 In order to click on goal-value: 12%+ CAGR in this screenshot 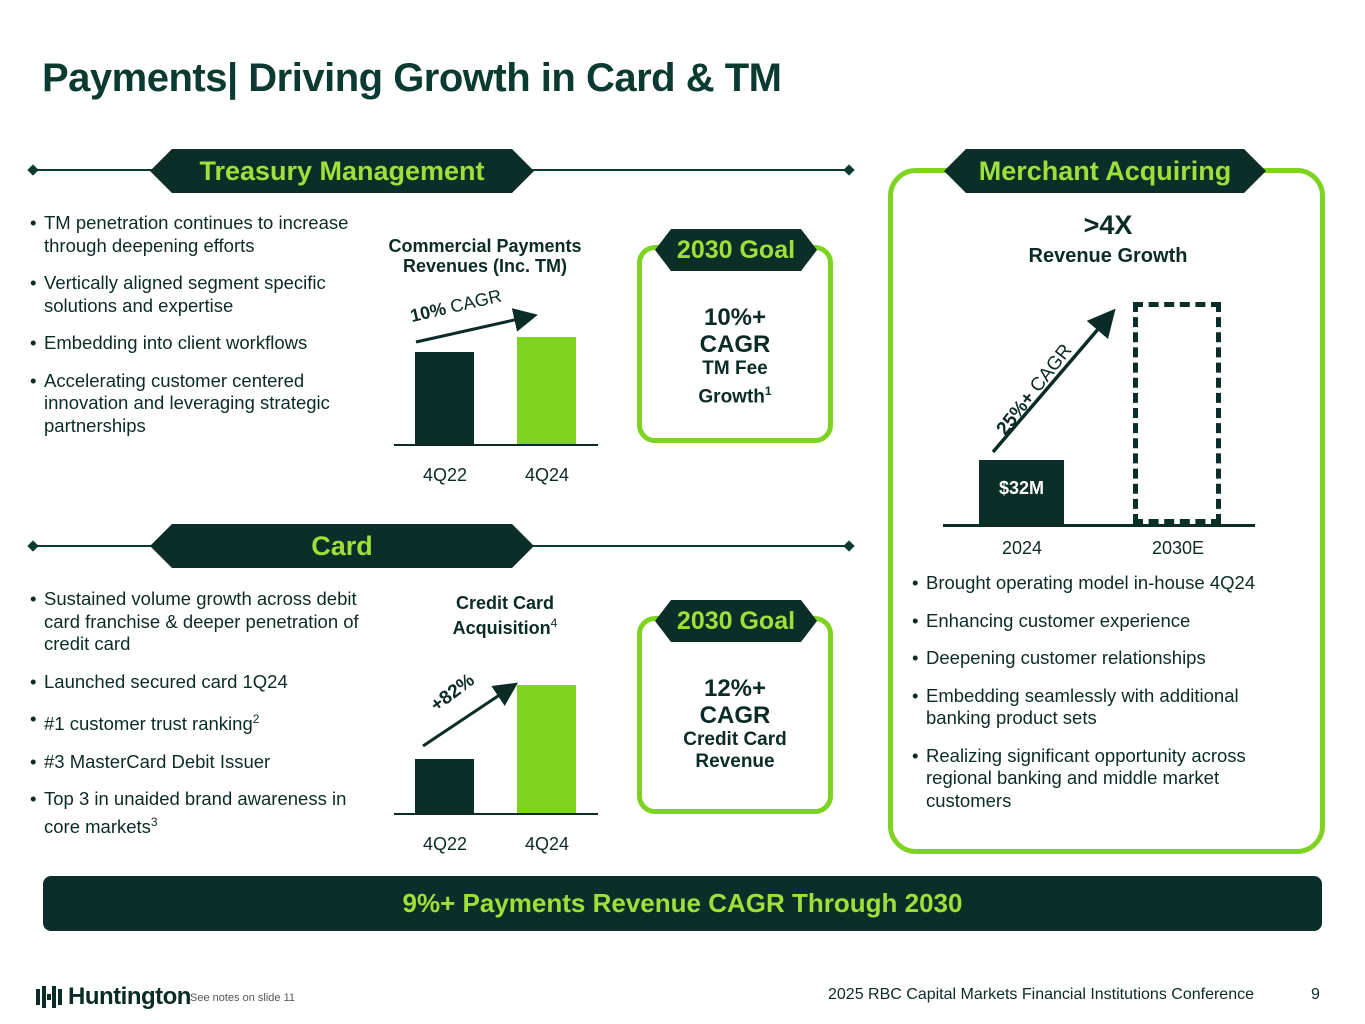, I will do `click(735, 702)`.